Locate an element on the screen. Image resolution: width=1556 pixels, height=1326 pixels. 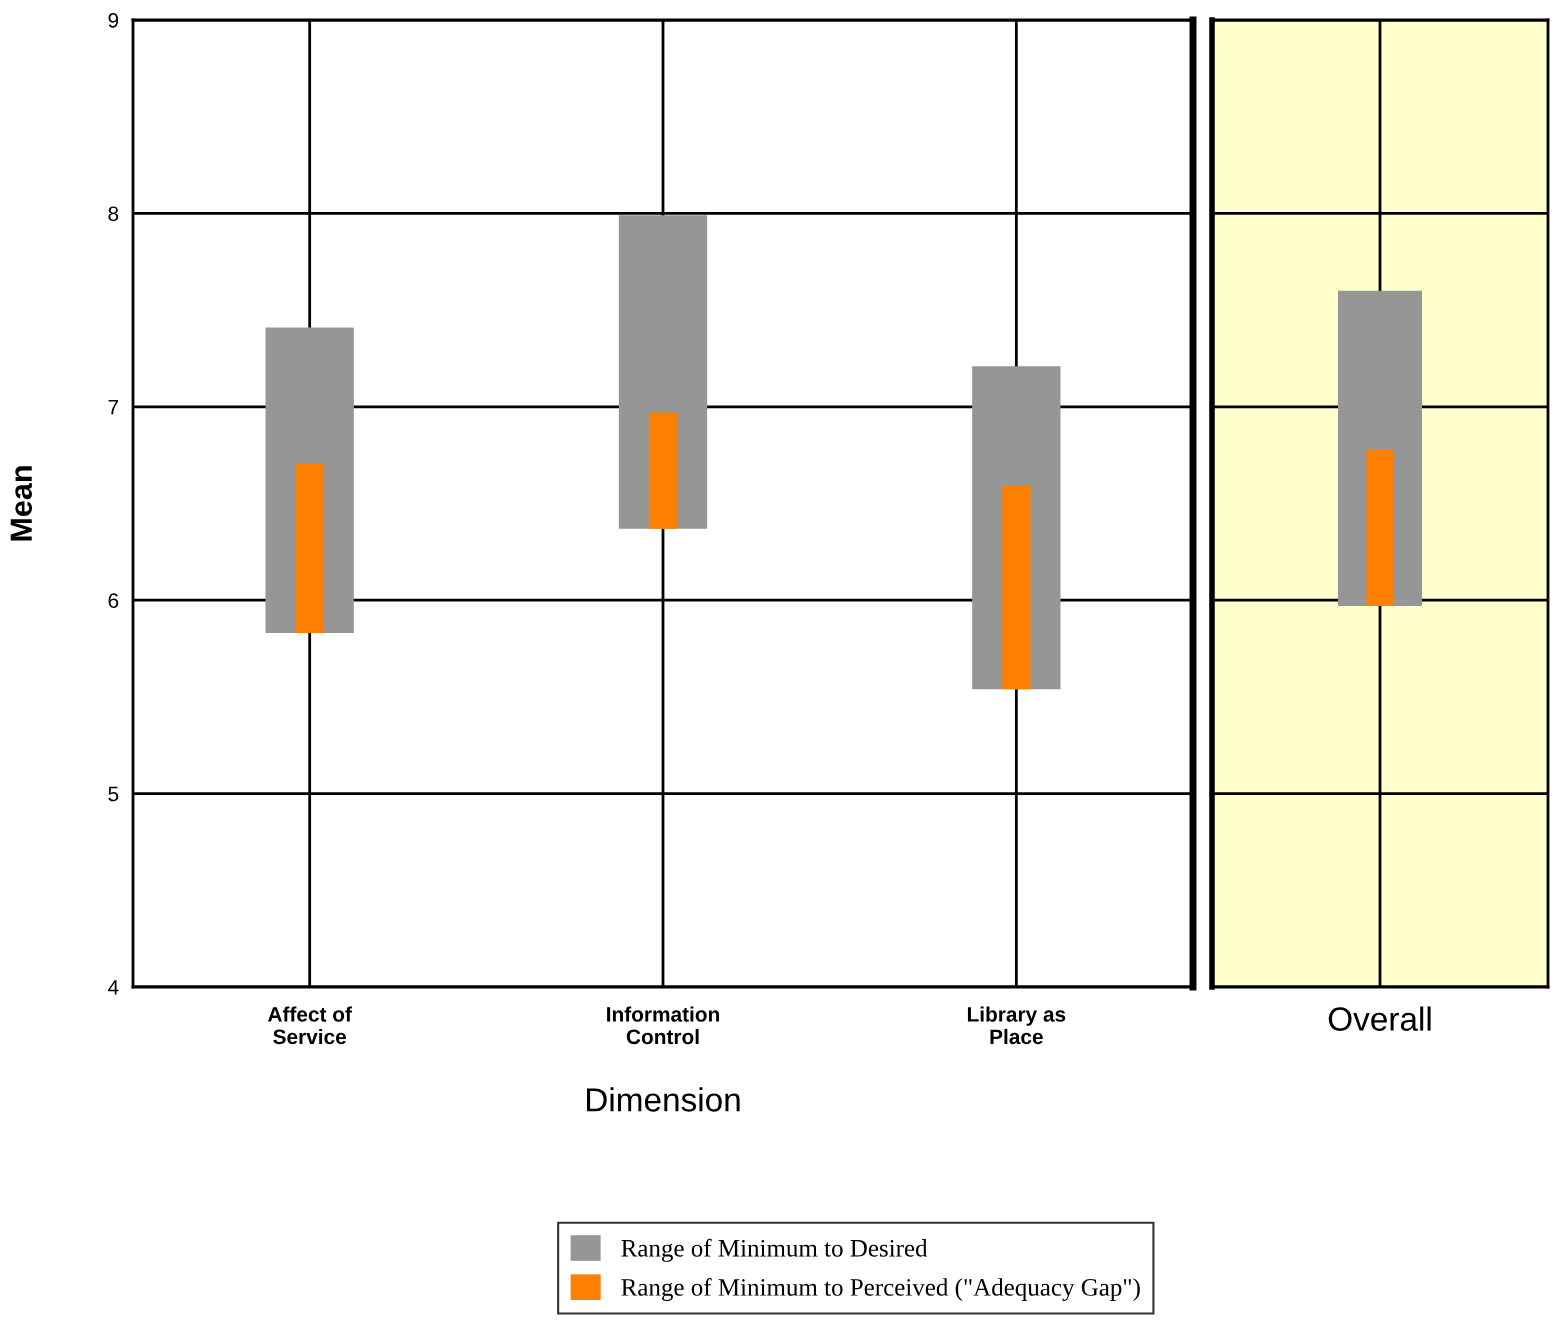
legend-label: Range of Minimum to Desired is located at coordinates (774, 1250).